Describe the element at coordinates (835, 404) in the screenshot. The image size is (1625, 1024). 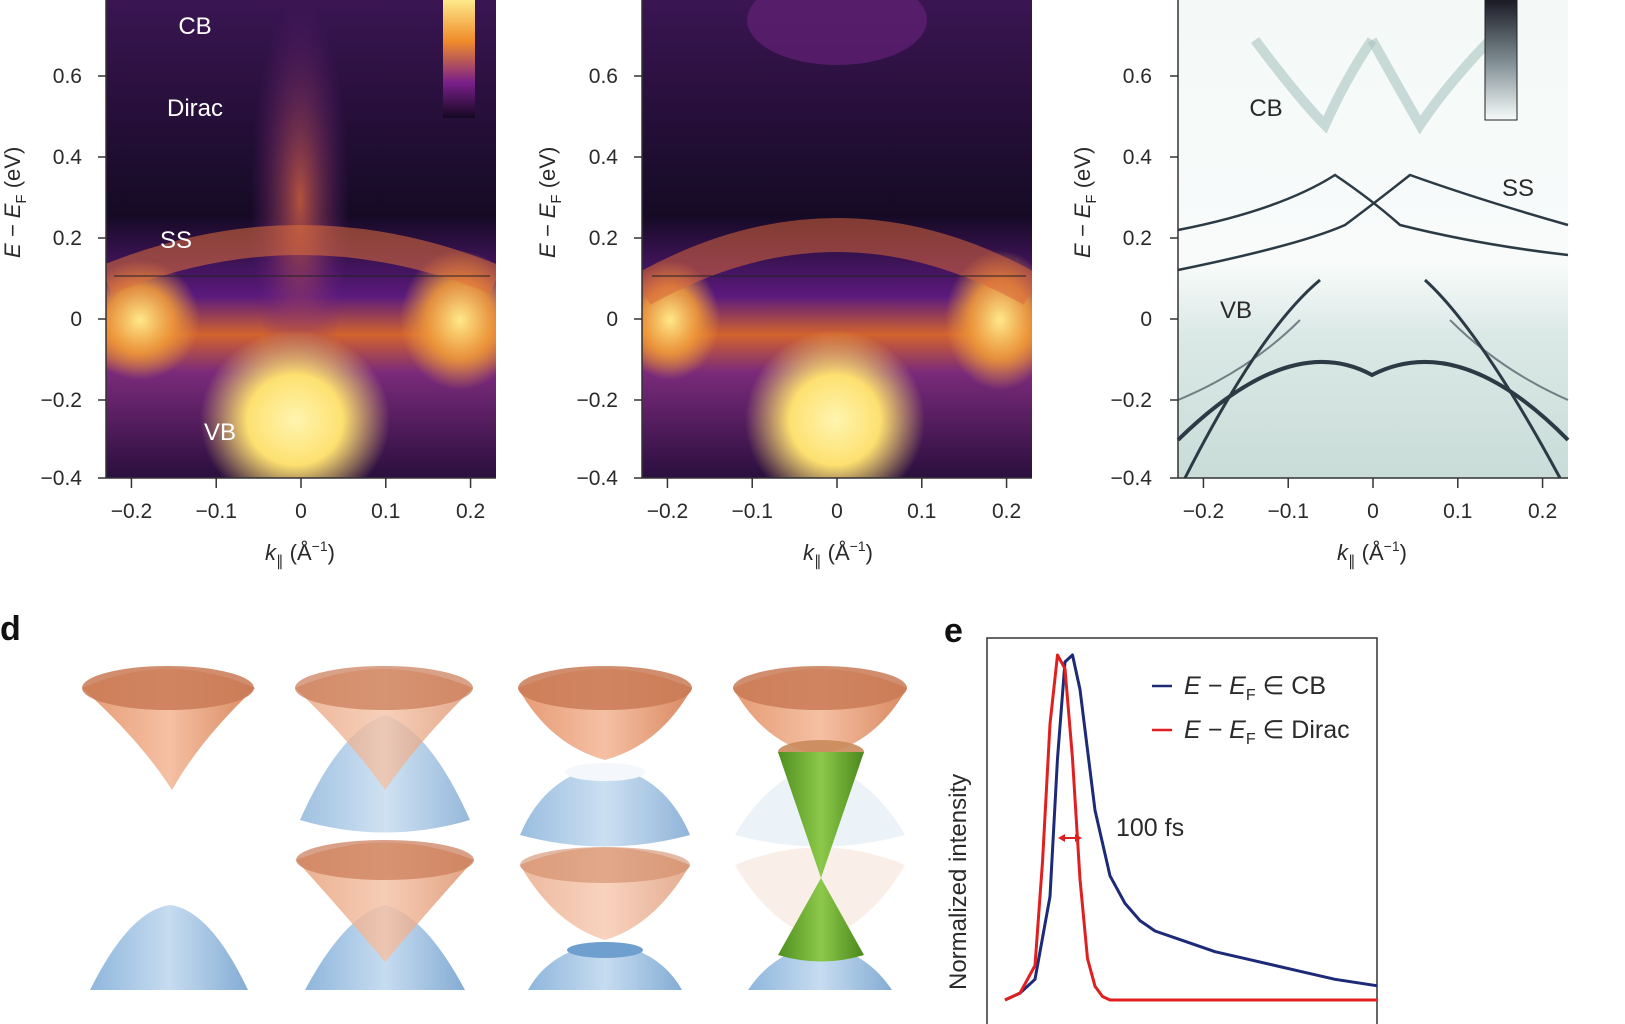
I see `arpes-b-vb-glow` at that location.